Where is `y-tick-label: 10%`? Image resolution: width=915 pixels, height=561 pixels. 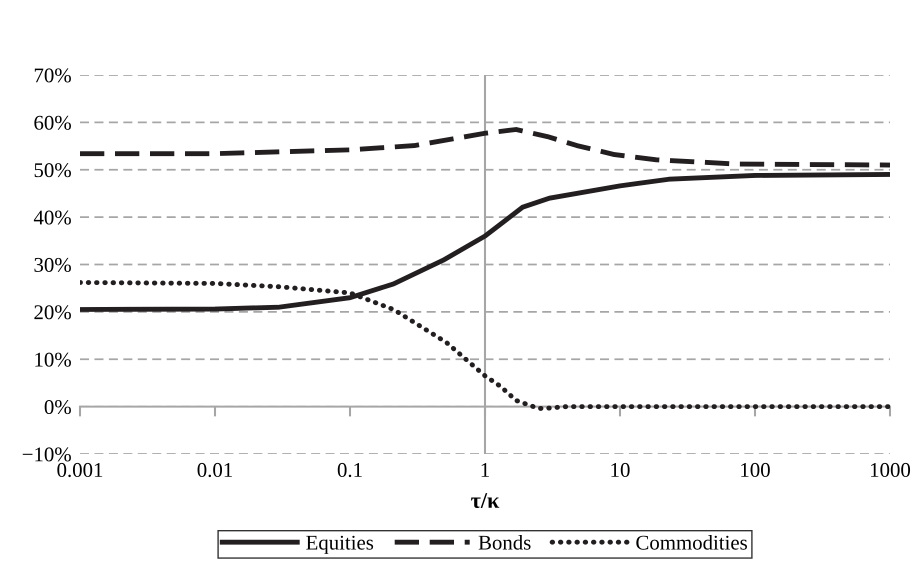 y-tick-label: 10% is located at coordinates (53, 359).